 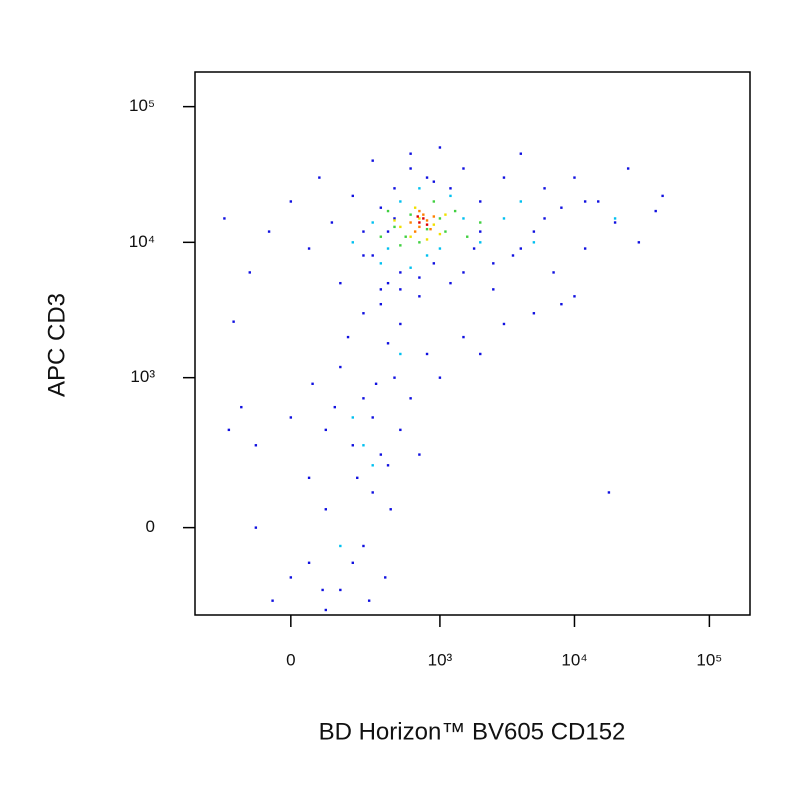 What do you see at coordinates (574, 659) in the screenshot?
I see `x-tick-label: 10⁴` at bounding box center [574, 659].